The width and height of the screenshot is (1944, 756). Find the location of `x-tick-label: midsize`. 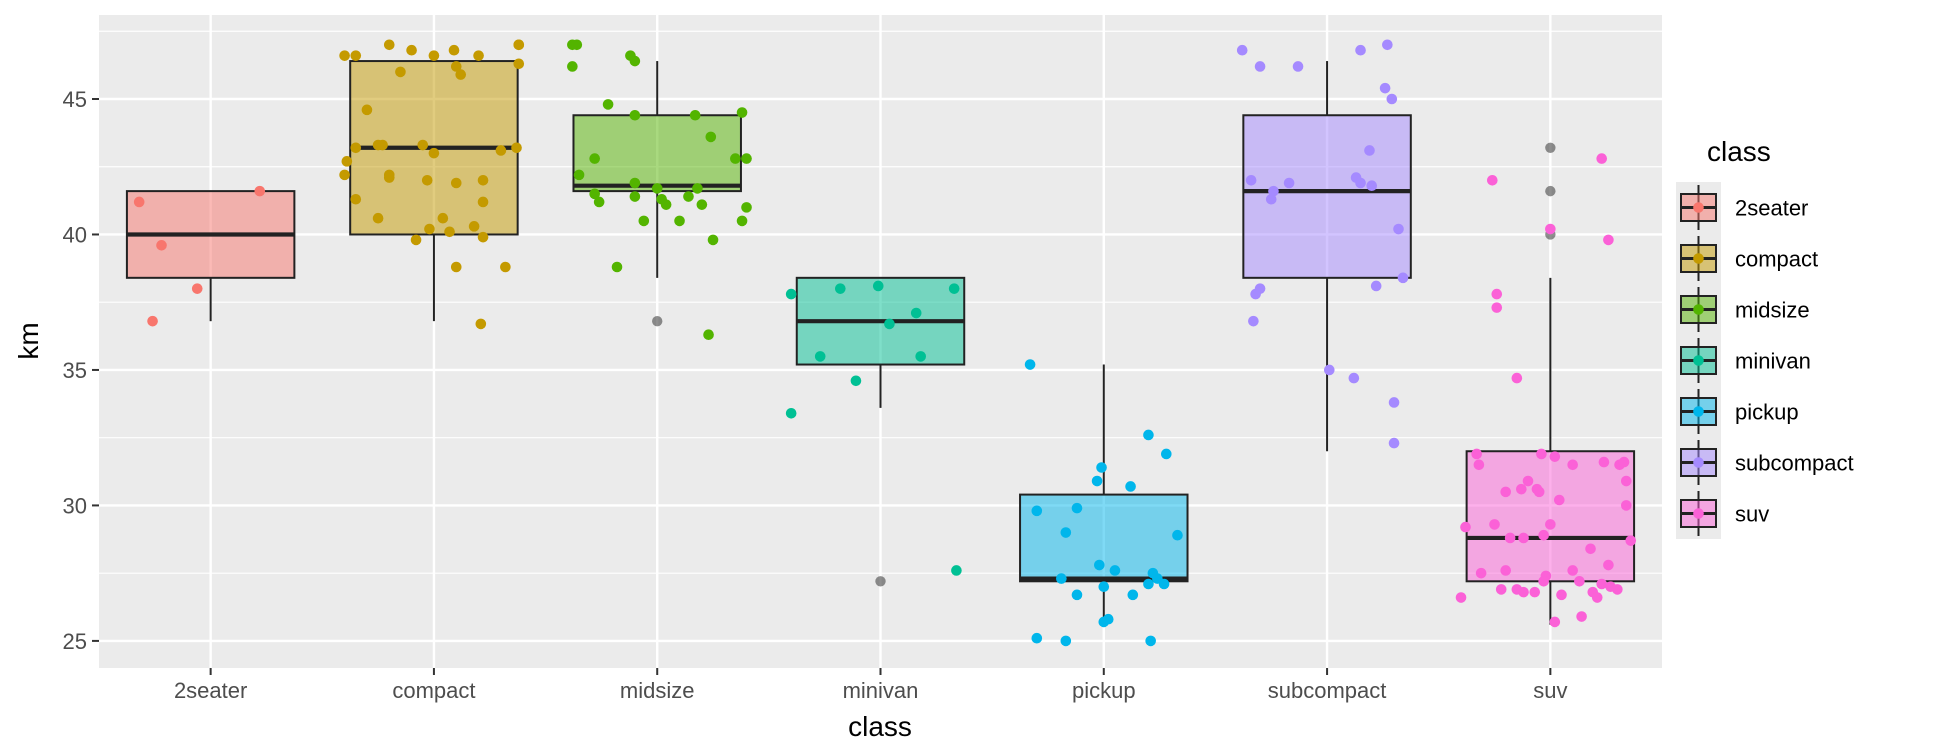

x-tick-label: midsize is located at coordinates (657, 690).